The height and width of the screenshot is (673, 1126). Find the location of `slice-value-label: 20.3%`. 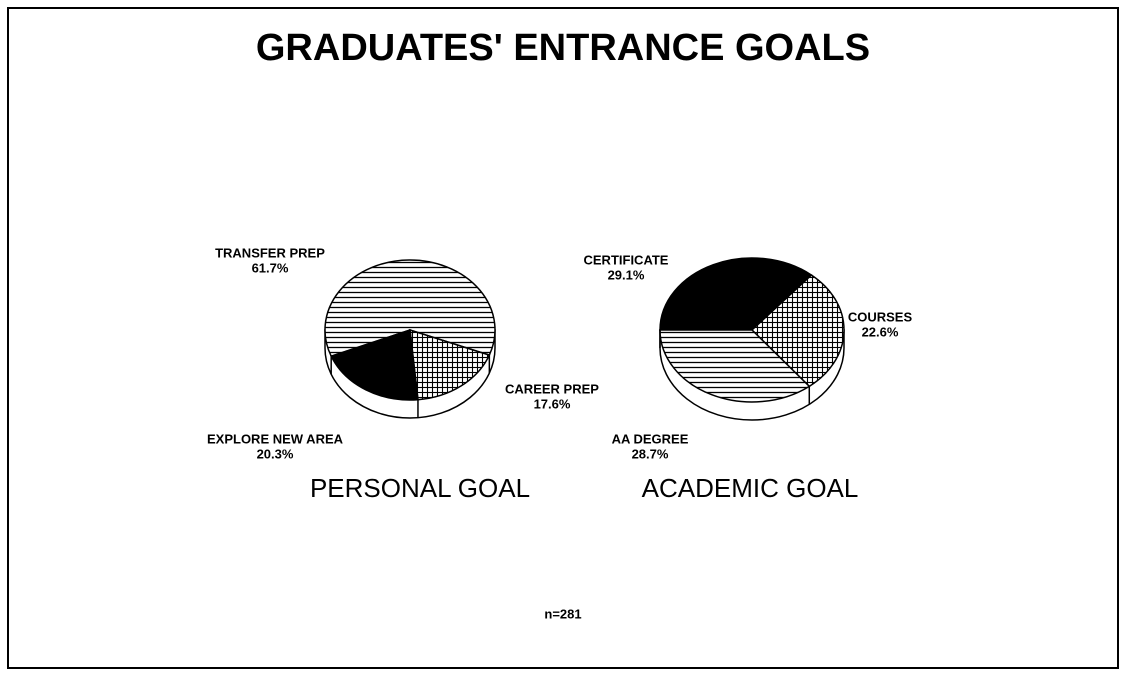

slice-value-label: 20.3% is located at coordinates (275, 453).